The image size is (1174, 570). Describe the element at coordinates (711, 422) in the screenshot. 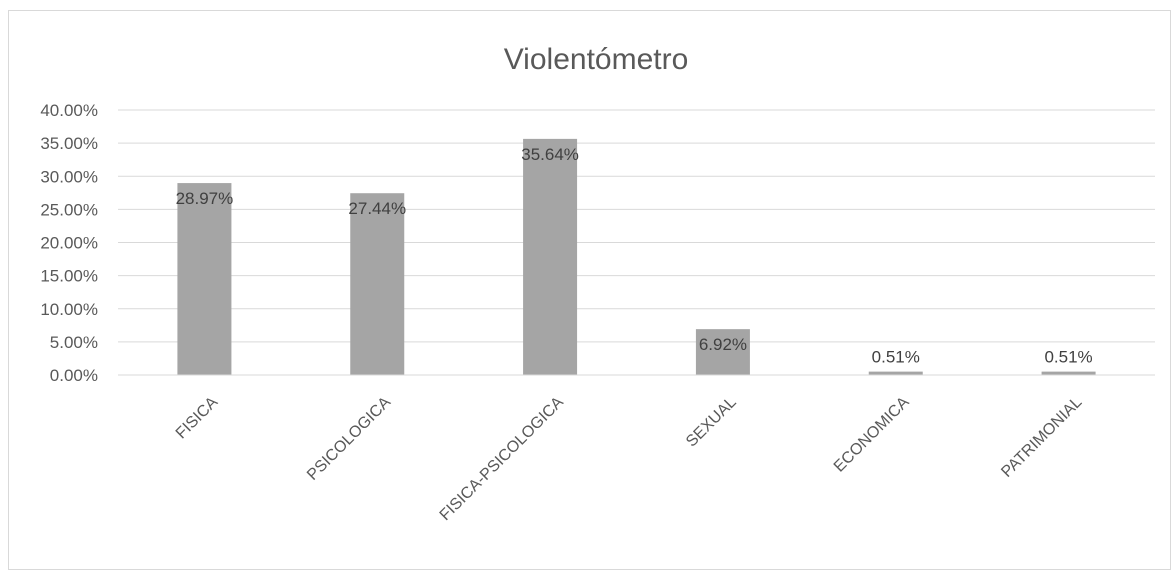

I see `x-category-label: SEXUAL` at that location.